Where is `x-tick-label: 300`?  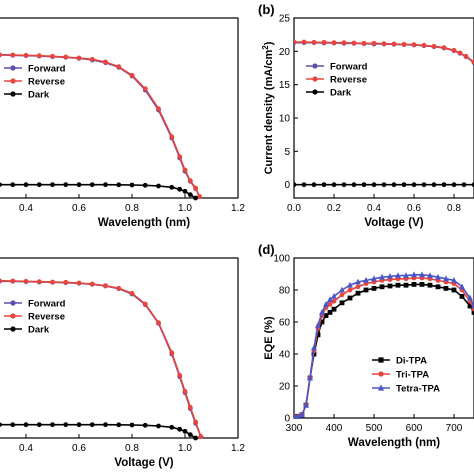 x-tick-label: 300 is located at coordinates (294, 428).